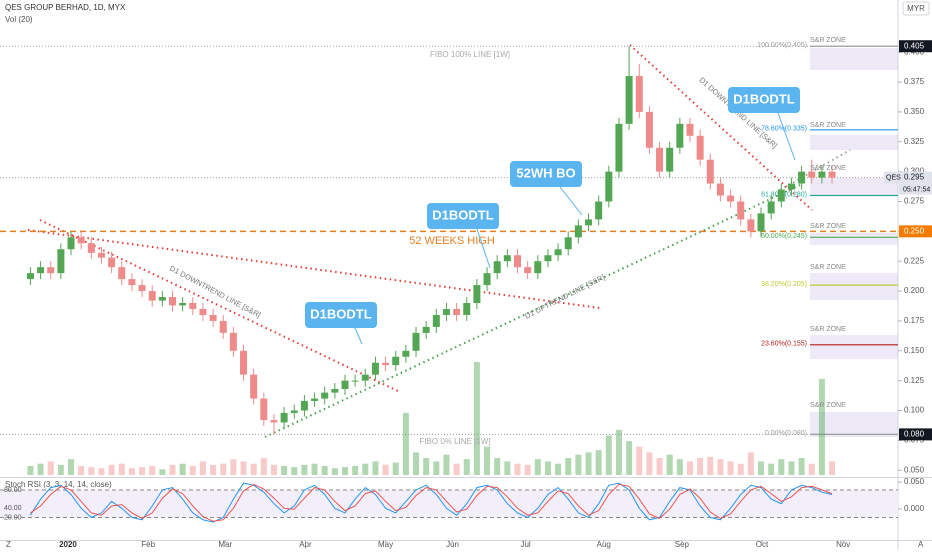  Describe the element at coordinates (914, 320) in the screenshot. I see `y-tick-label: 0.175` at that location.